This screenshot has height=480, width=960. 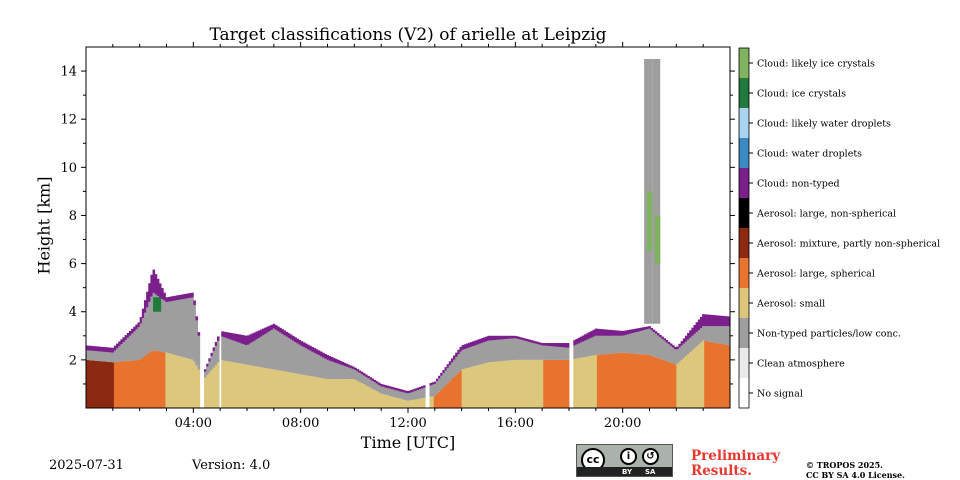 I want to click on legend-swatch, so click(x=744, y=153).